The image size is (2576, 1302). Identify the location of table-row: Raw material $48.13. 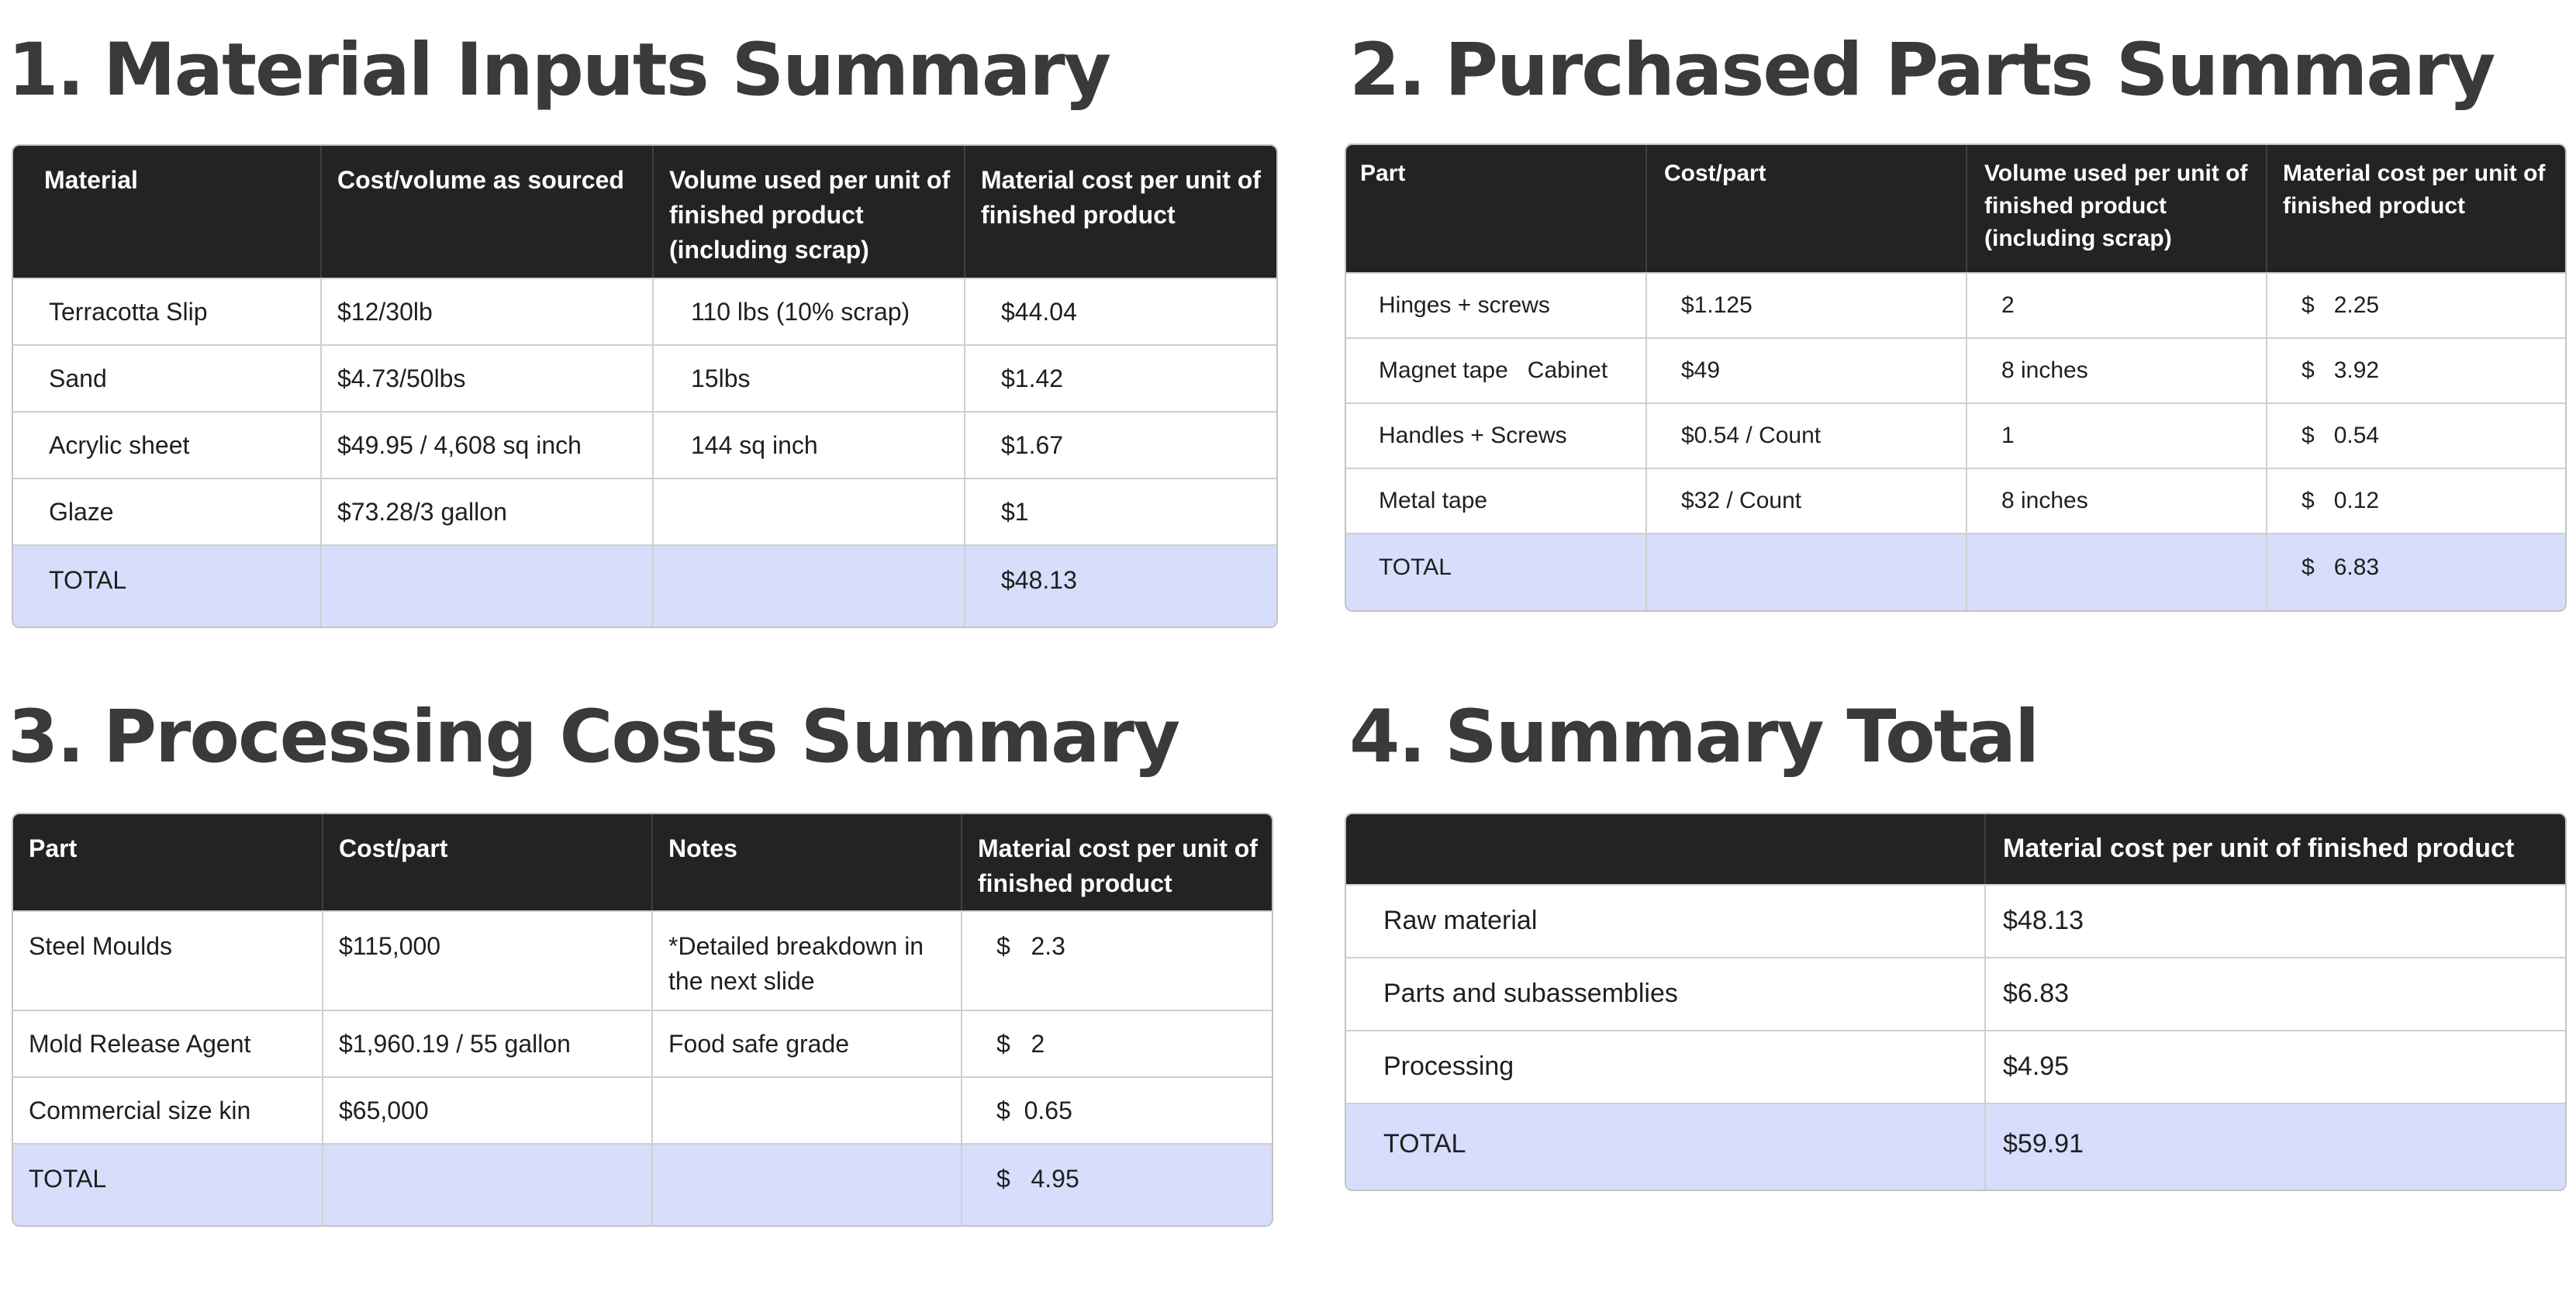
(1955, 920).